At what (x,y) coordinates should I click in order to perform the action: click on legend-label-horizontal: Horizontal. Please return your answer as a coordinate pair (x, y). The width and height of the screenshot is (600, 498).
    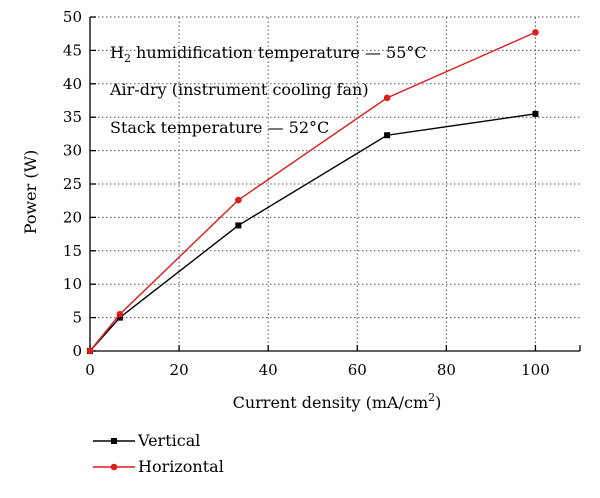
    Looking at the image, I should click on (181, 466).